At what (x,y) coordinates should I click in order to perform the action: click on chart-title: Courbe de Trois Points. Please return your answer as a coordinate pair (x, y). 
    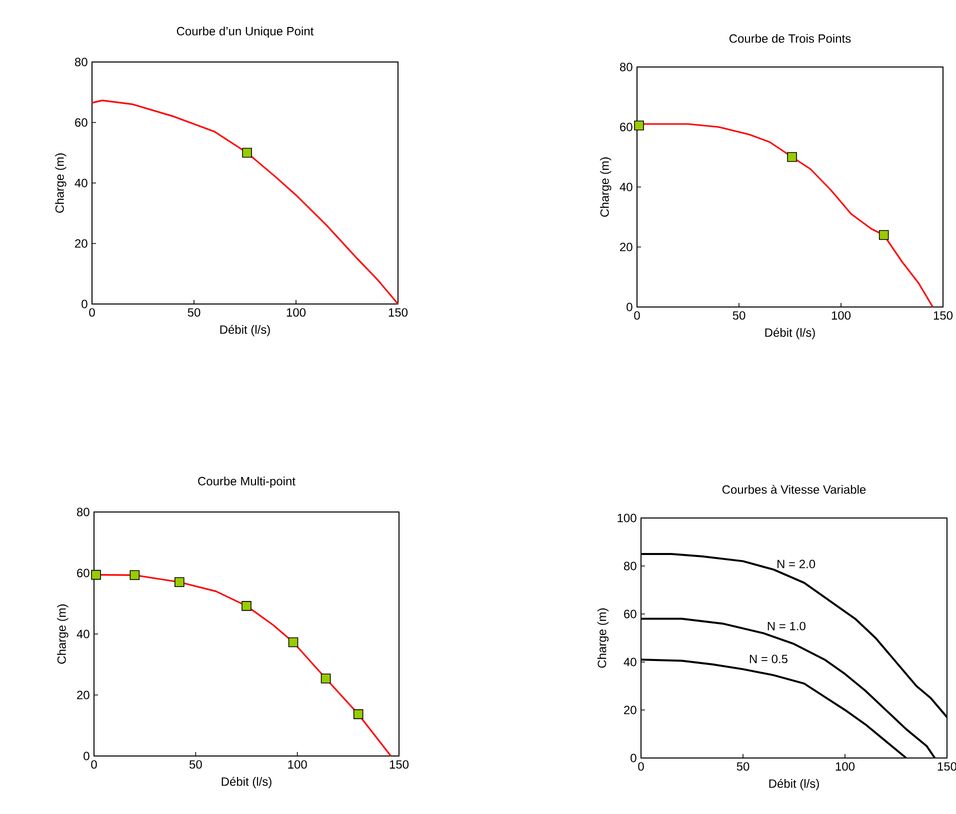
    Looking at the image, I should click on (790, 38).